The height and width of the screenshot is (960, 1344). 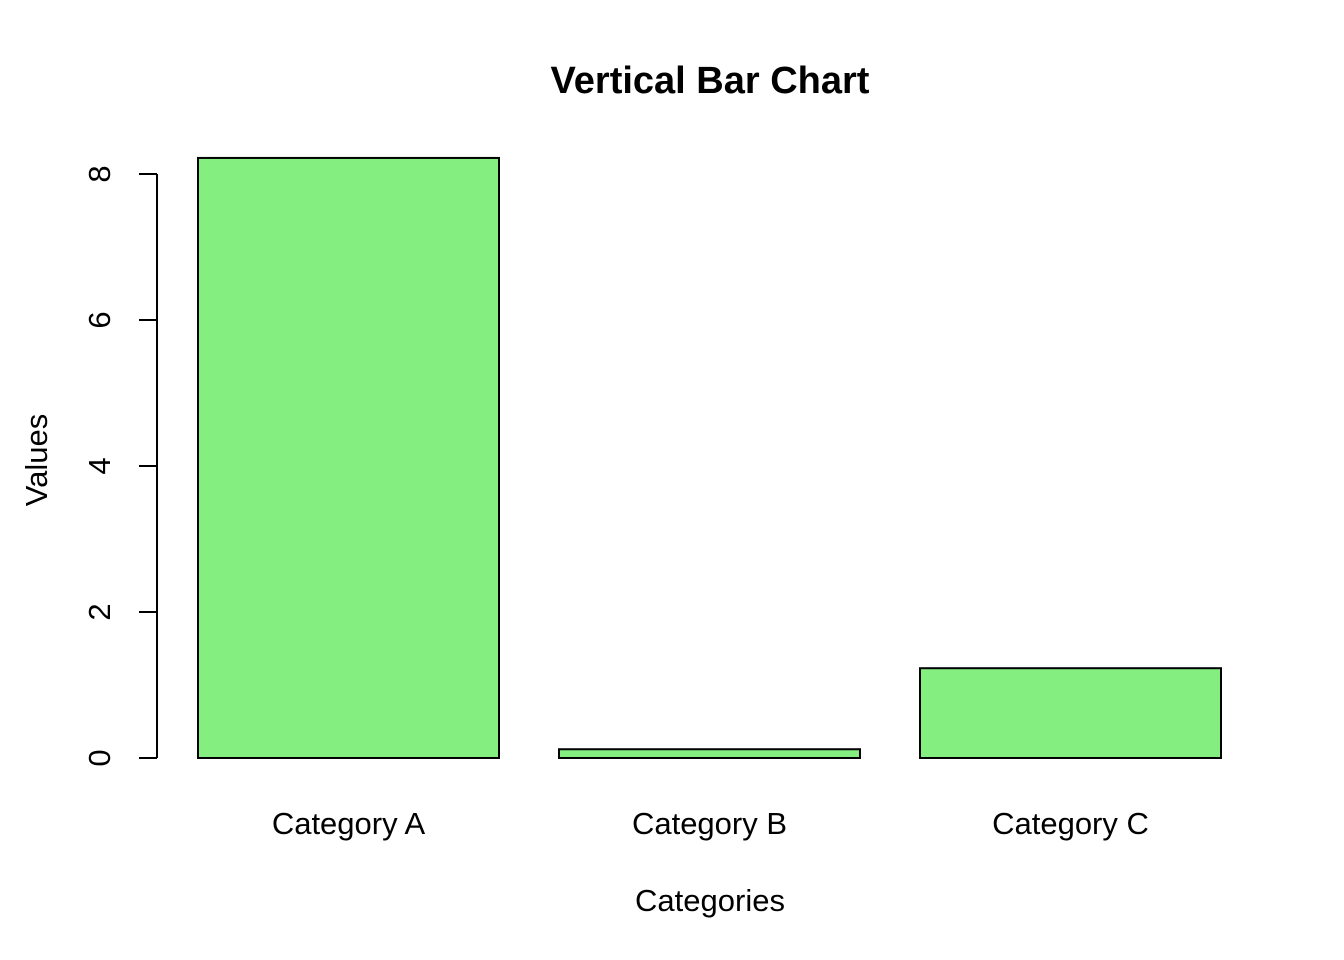 What do you see at coordinates (99, 173) in the screenshot?
I see `y-tick-label: 8` at bounding box center [99, 173].